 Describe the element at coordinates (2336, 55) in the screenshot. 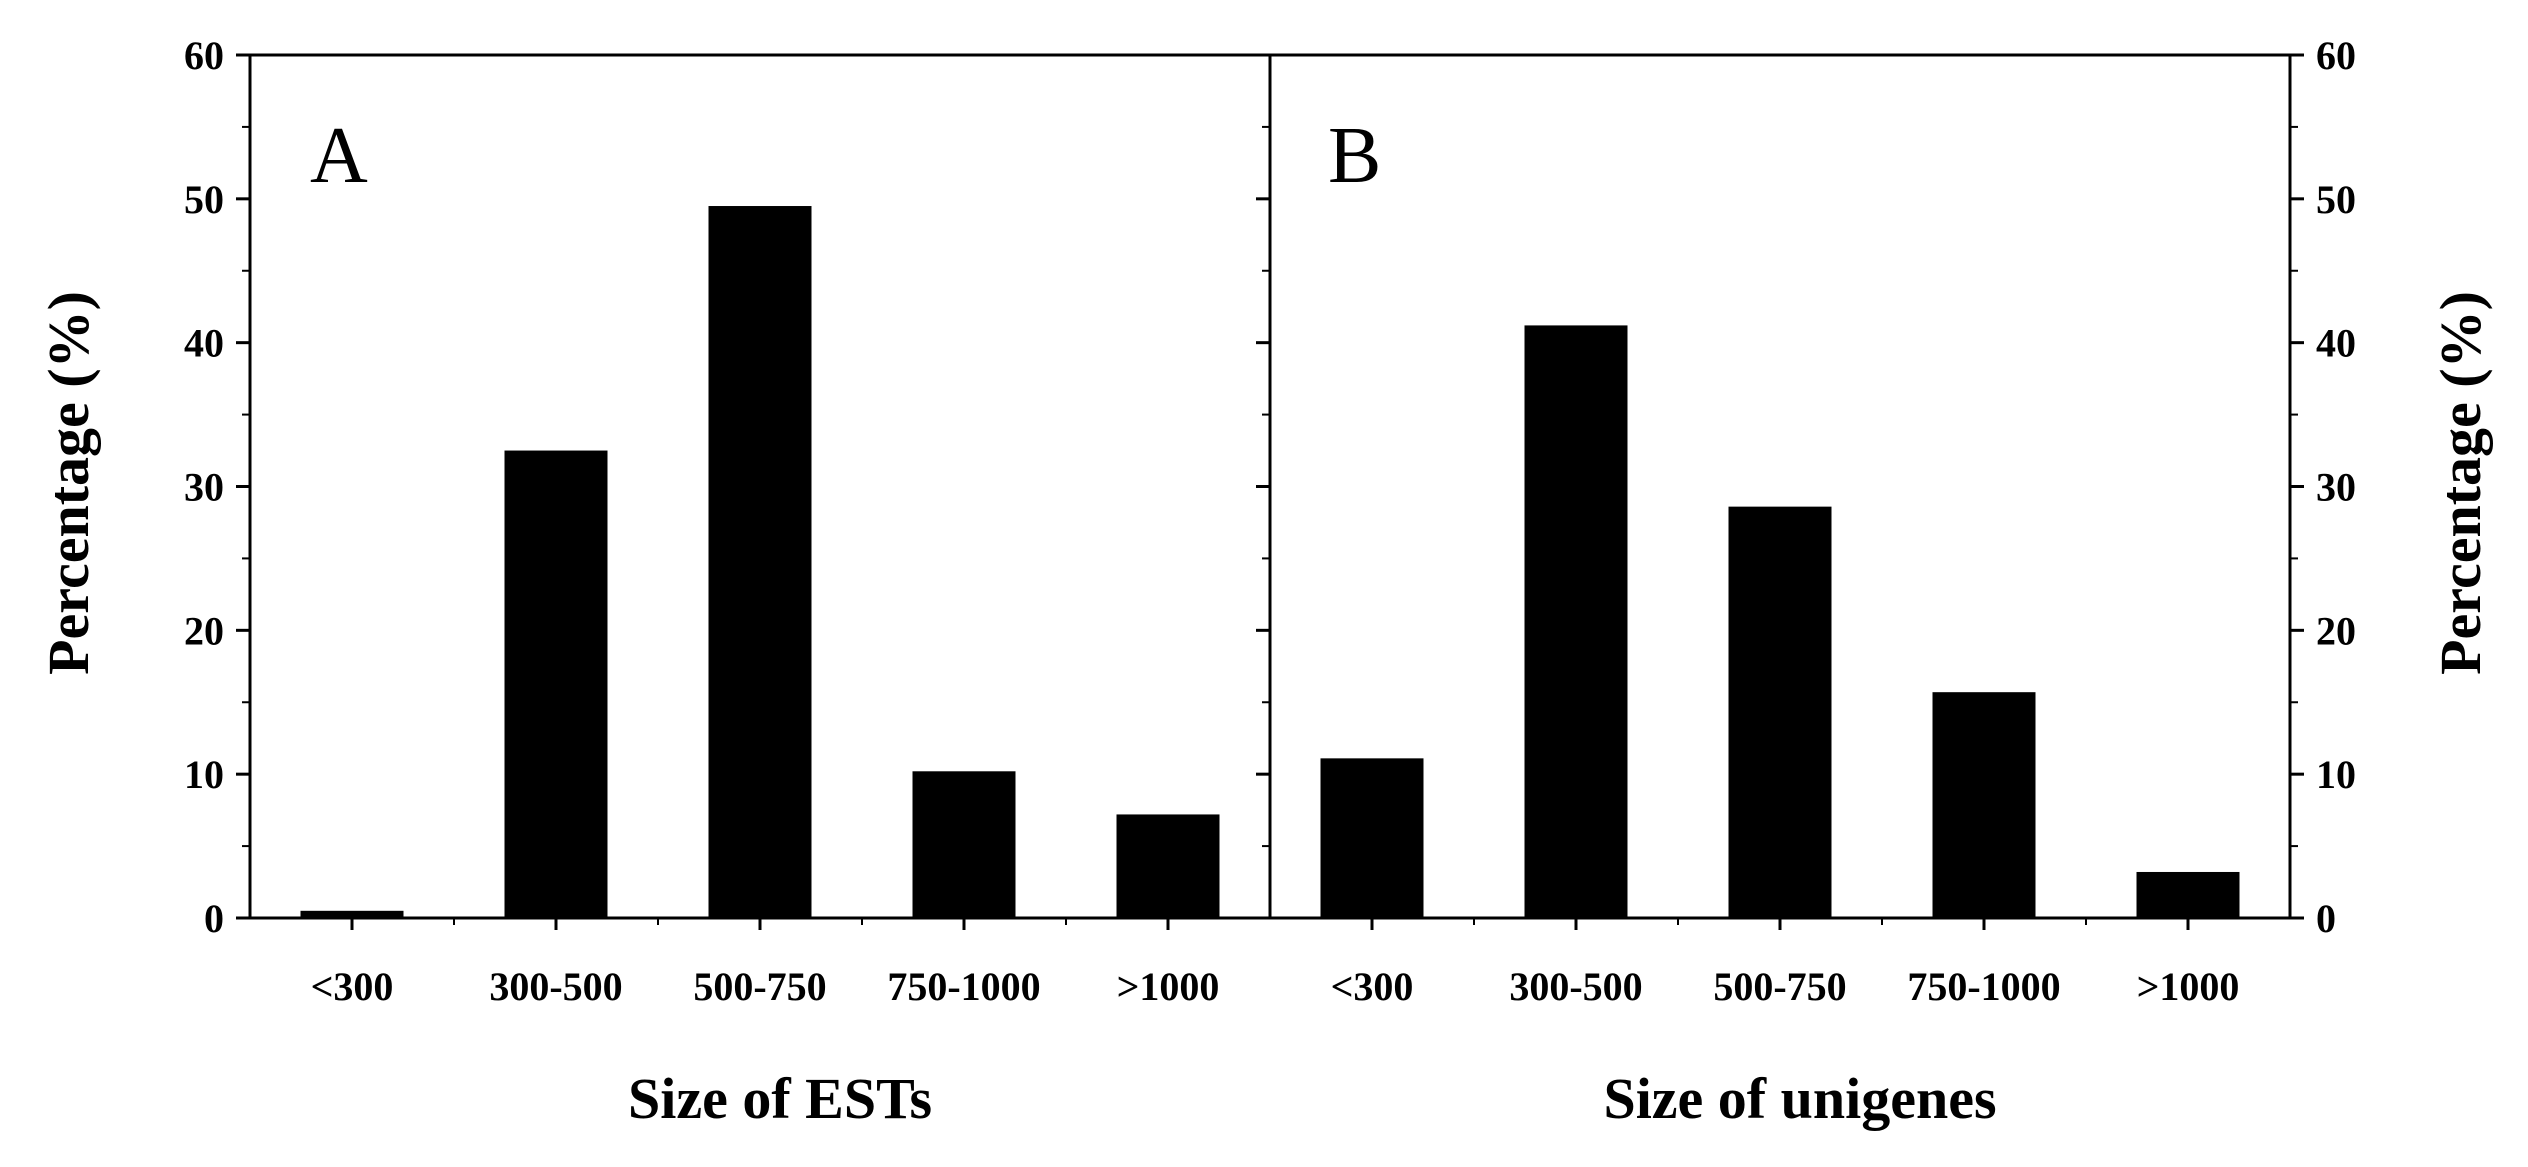

I see `y-tick-label-b-60: 60` at that location.